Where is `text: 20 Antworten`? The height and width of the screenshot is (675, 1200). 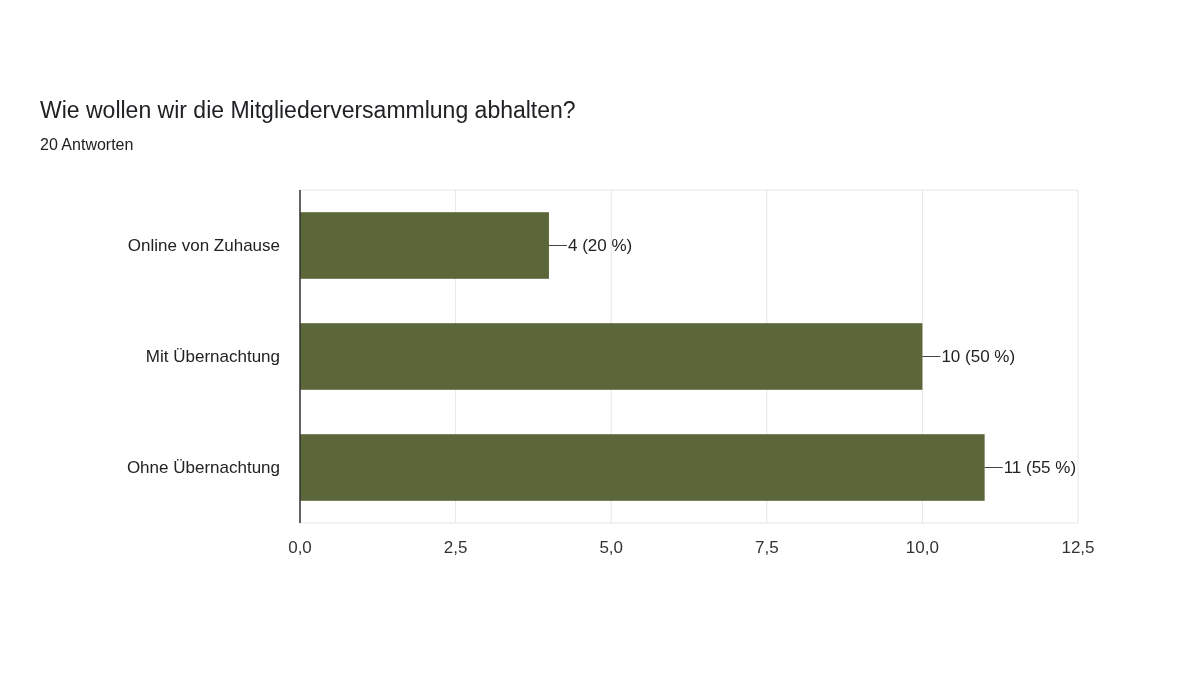 text: 20 Antworten is located at coordinates (87, 144).